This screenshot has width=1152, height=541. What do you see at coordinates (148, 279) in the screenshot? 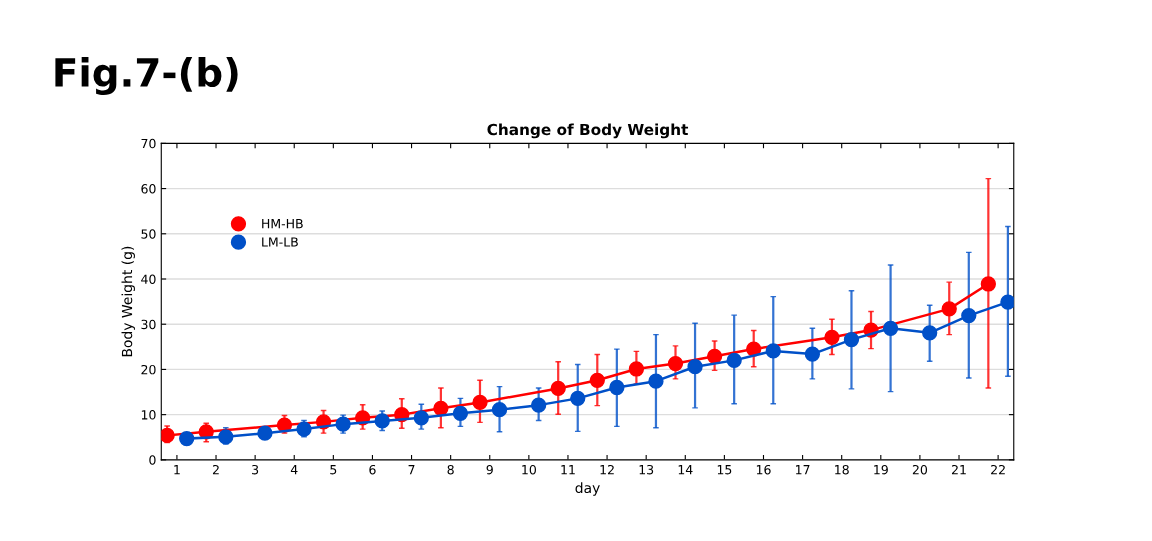
I see `y-tick-label: 40` at bounding box center [148, 279].